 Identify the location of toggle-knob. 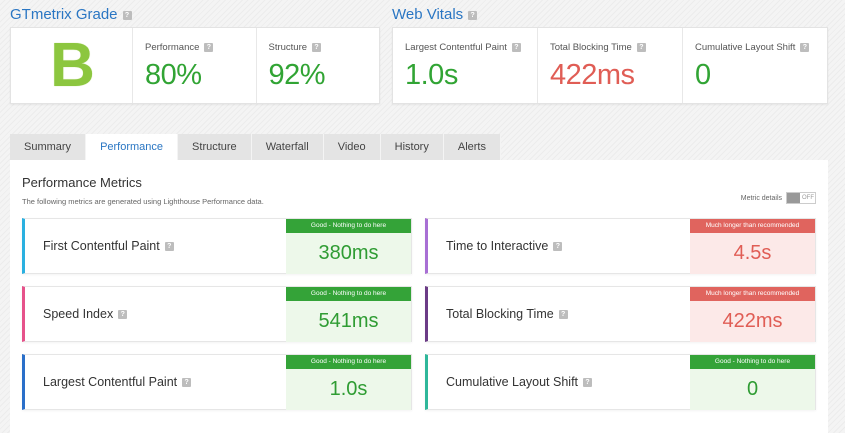
(793, 198).